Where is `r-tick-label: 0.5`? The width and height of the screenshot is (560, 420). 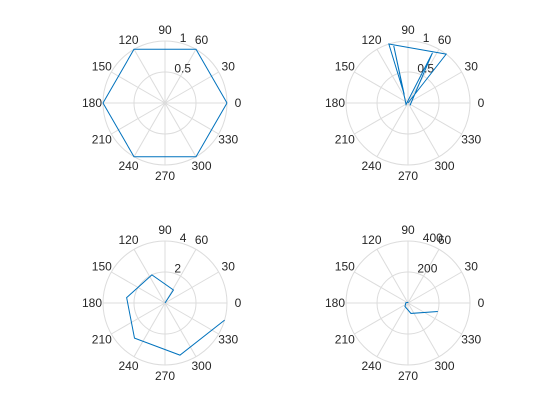 r-tick-label: 0.5 is located at coordinates (182, 68).